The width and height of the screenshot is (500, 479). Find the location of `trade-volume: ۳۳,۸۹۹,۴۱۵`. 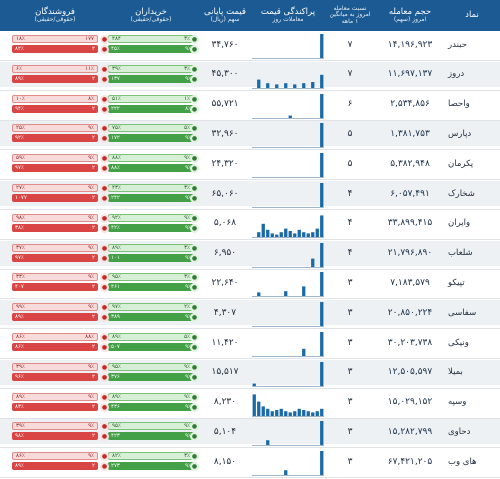

trade-volume: ۳۳,۸۹۹,۴۱۵ is located at coordinates (410, 223).